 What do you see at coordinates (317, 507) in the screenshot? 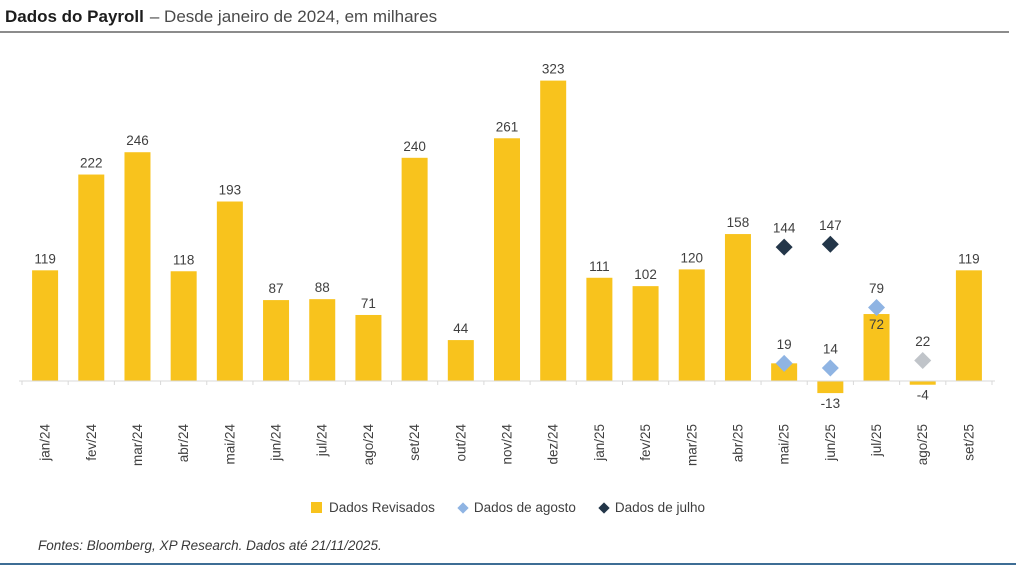
I see `legend-square-marker-icon` at bounding box center [317, 507].